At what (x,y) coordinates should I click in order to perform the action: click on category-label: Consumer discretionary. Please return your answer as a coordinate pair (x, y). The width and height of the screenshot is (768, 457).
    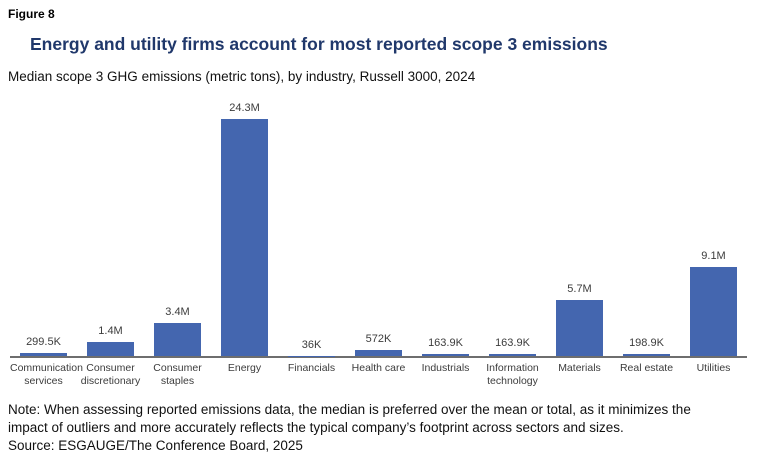
    Looking at the image, I should click on (110, 374).